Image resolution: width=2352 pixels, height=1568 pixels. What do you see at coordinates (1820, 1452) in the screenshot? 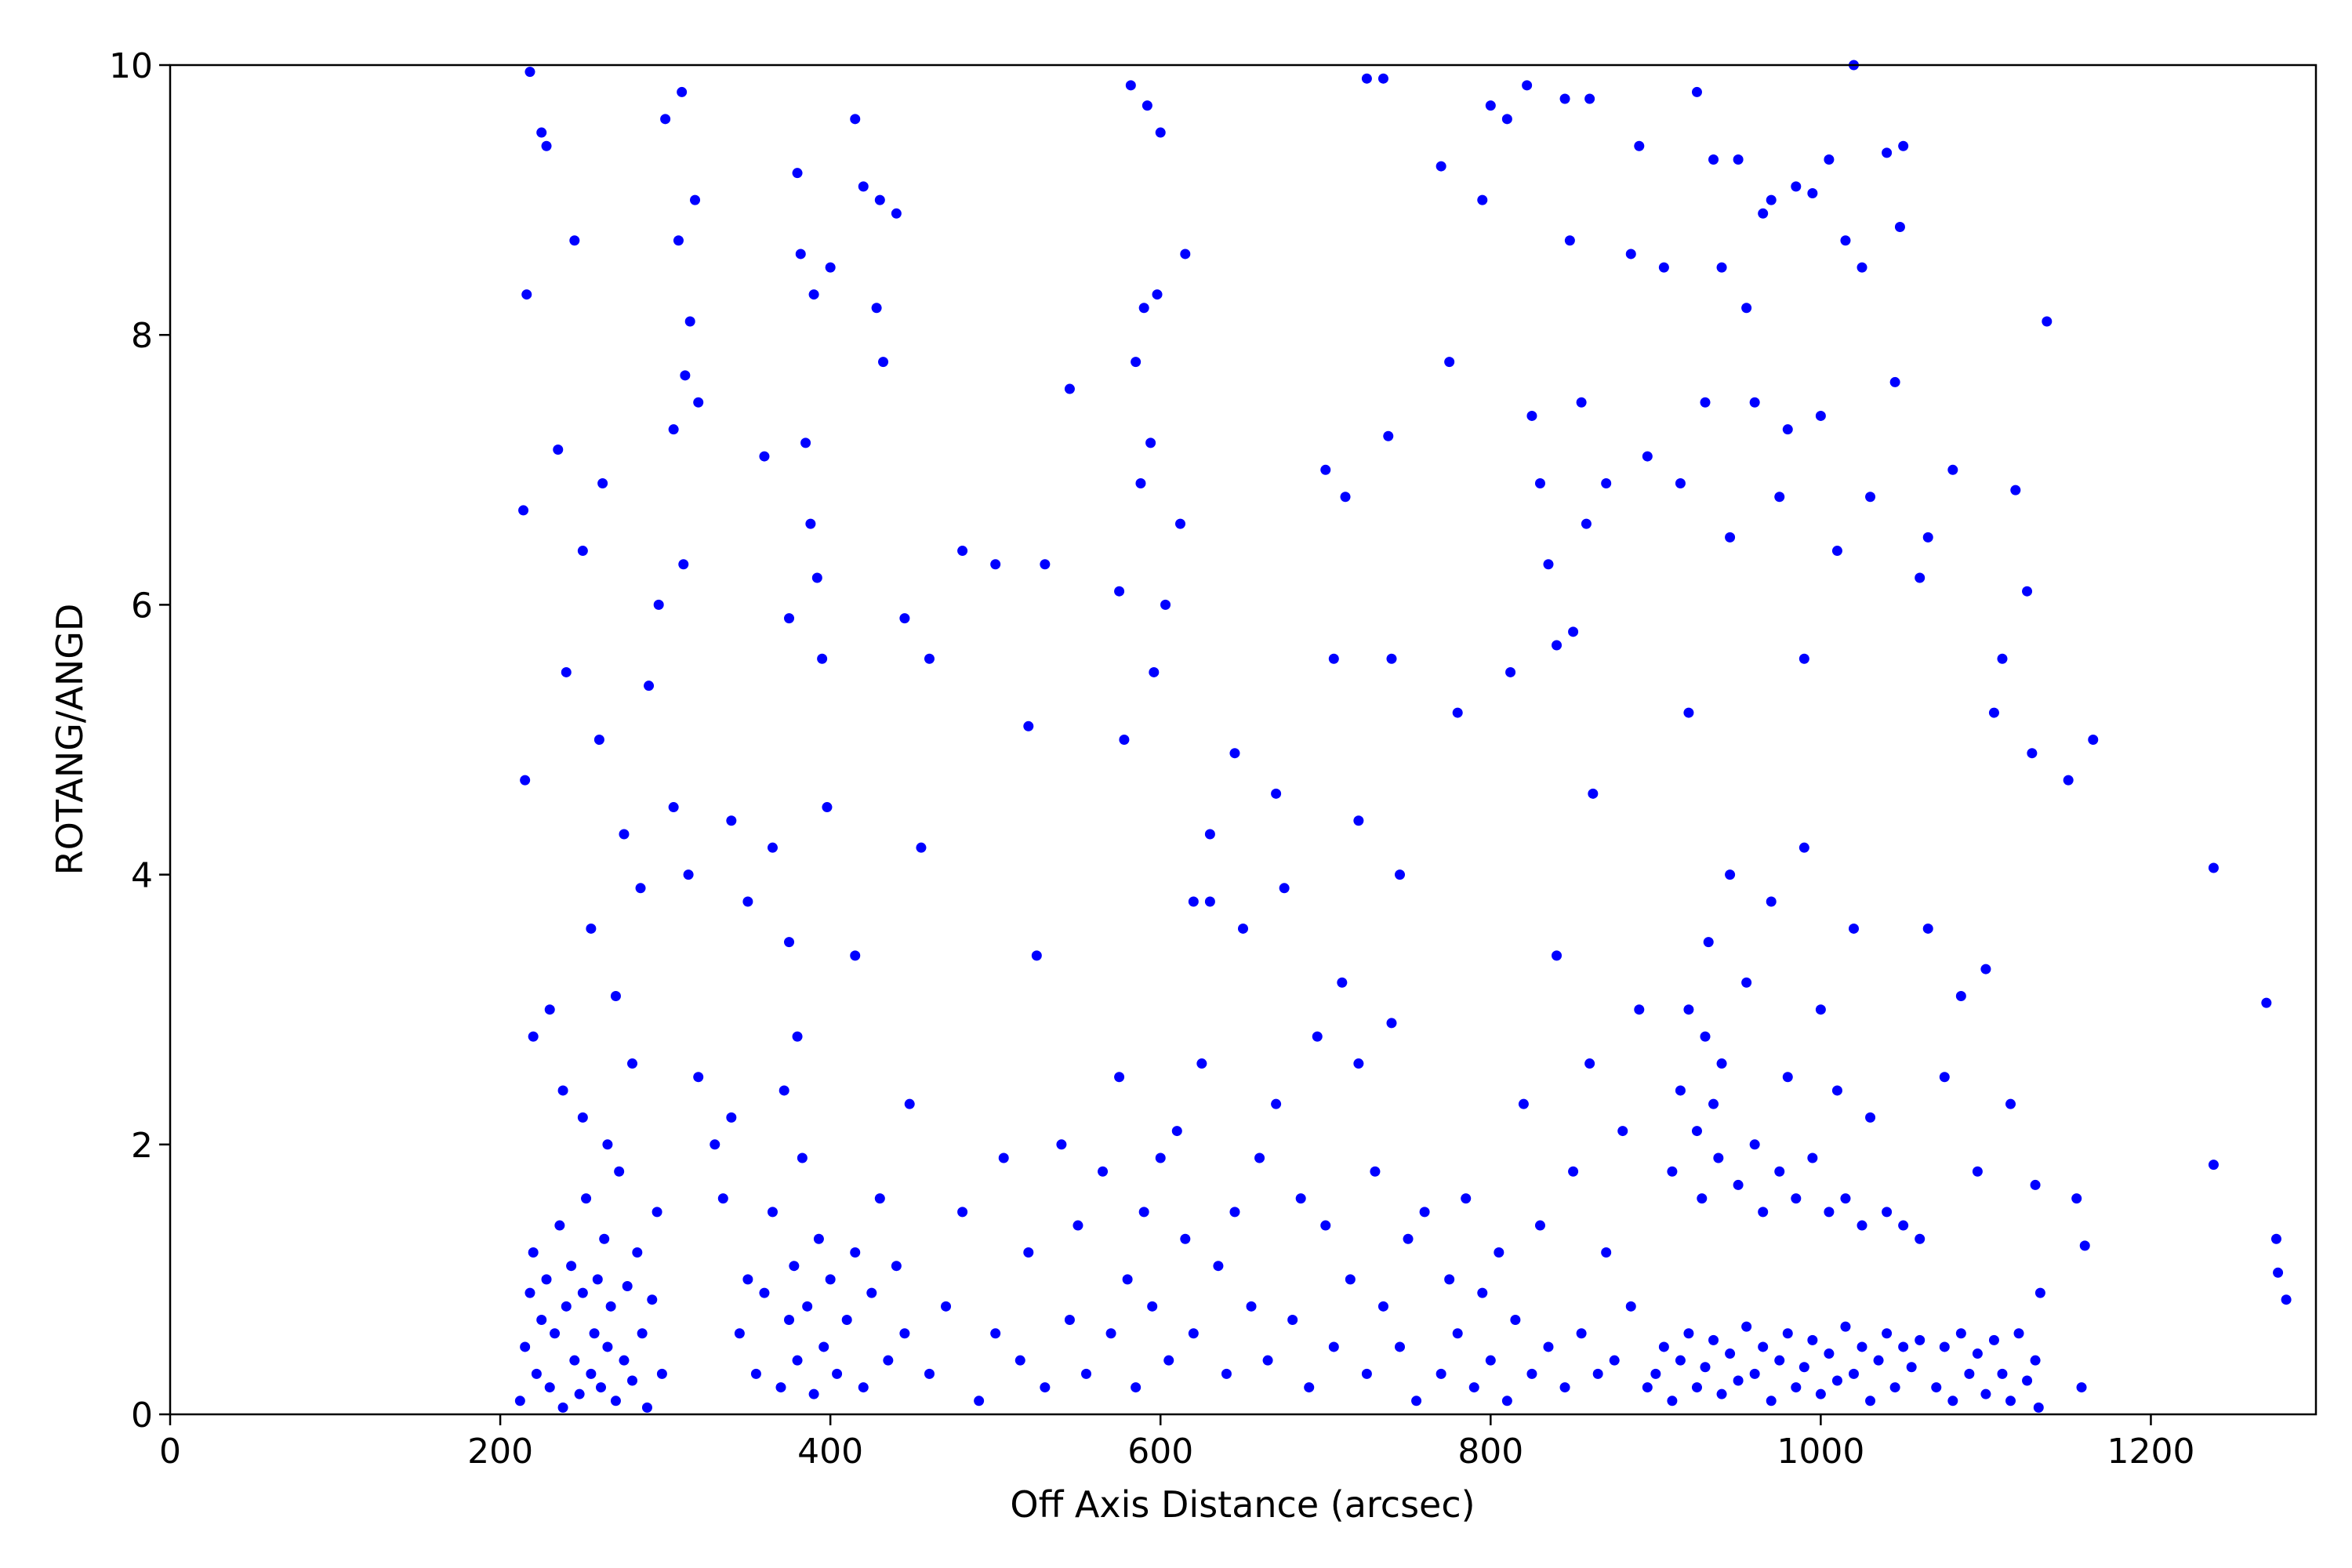
I see `x-tick-label: 1000` at bounding box center [1820, 1452].